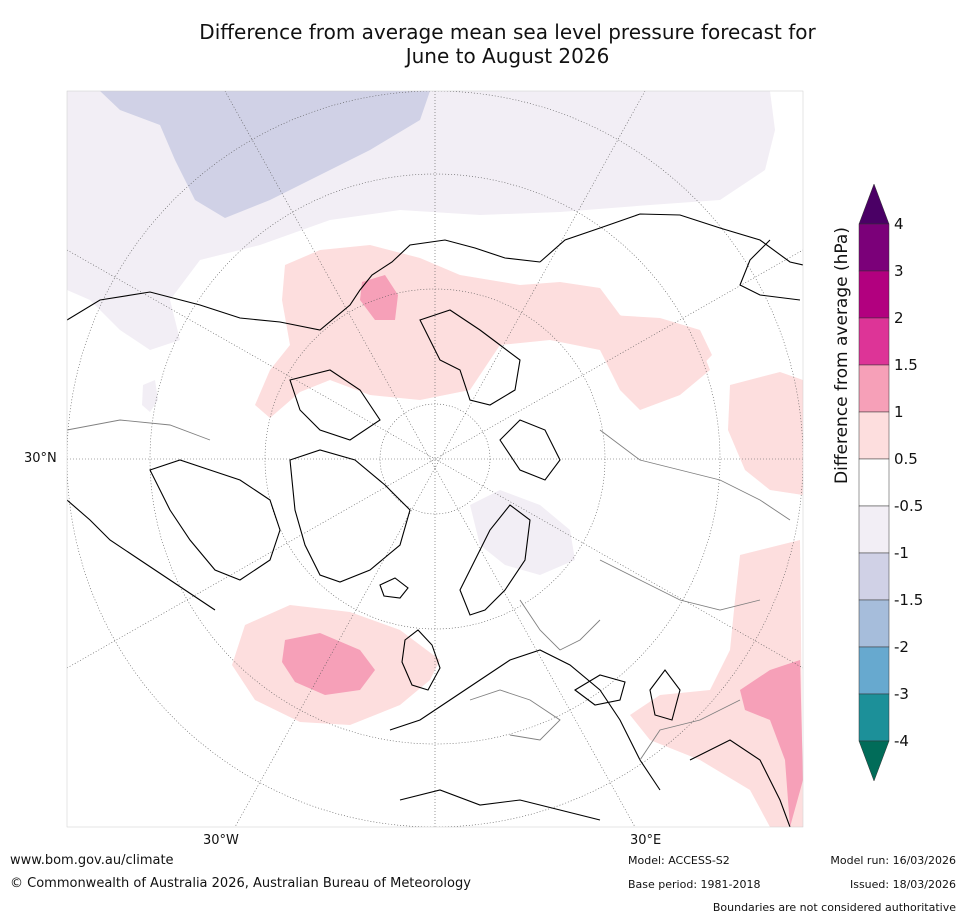 The width and height of the screenshot is (965, 919). Describe the element at coordinates (560, 625) in the screenshot. I see `border-europe-east` at that location.